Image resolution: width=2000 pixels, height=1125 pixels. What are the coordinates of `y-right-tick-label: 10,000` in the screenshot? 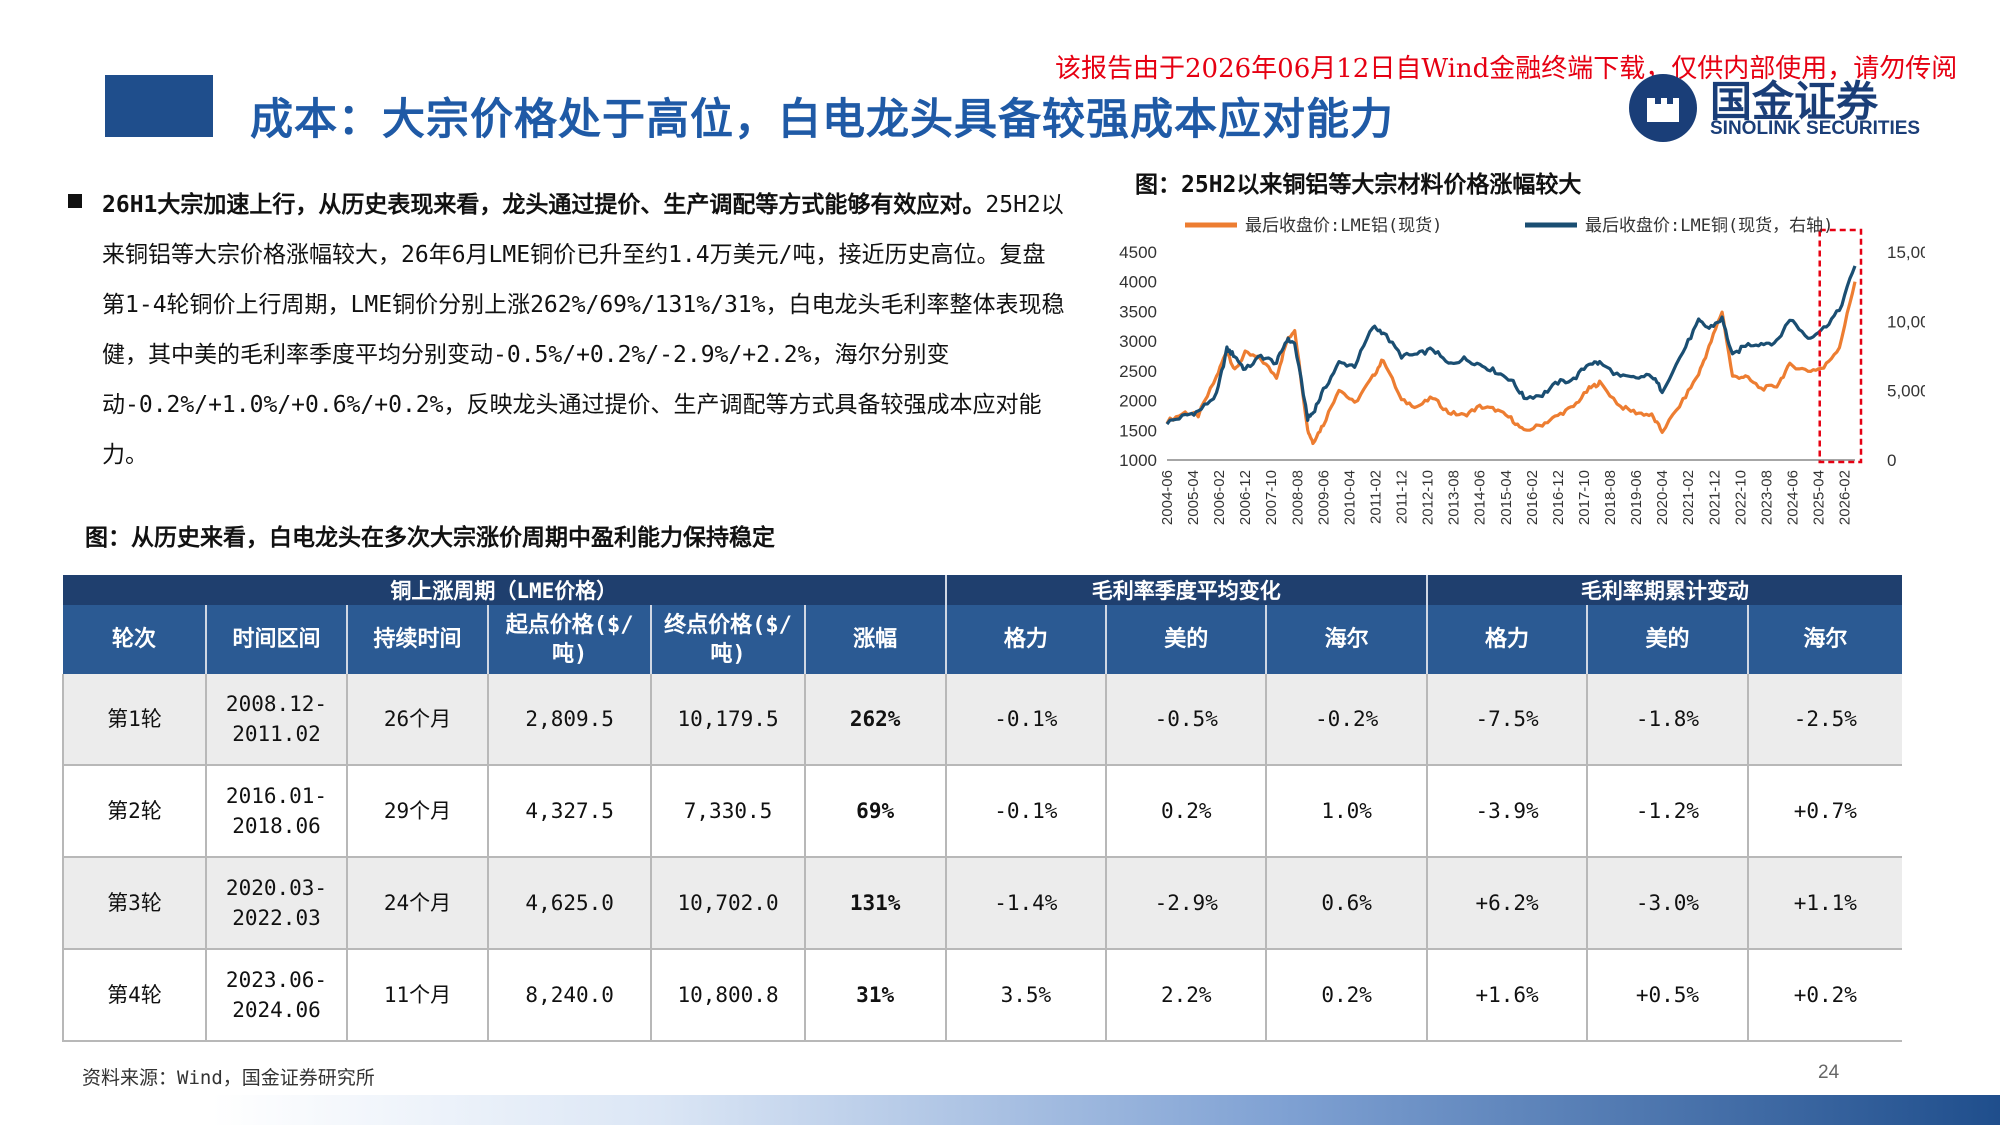 It's located at (1906, 321).